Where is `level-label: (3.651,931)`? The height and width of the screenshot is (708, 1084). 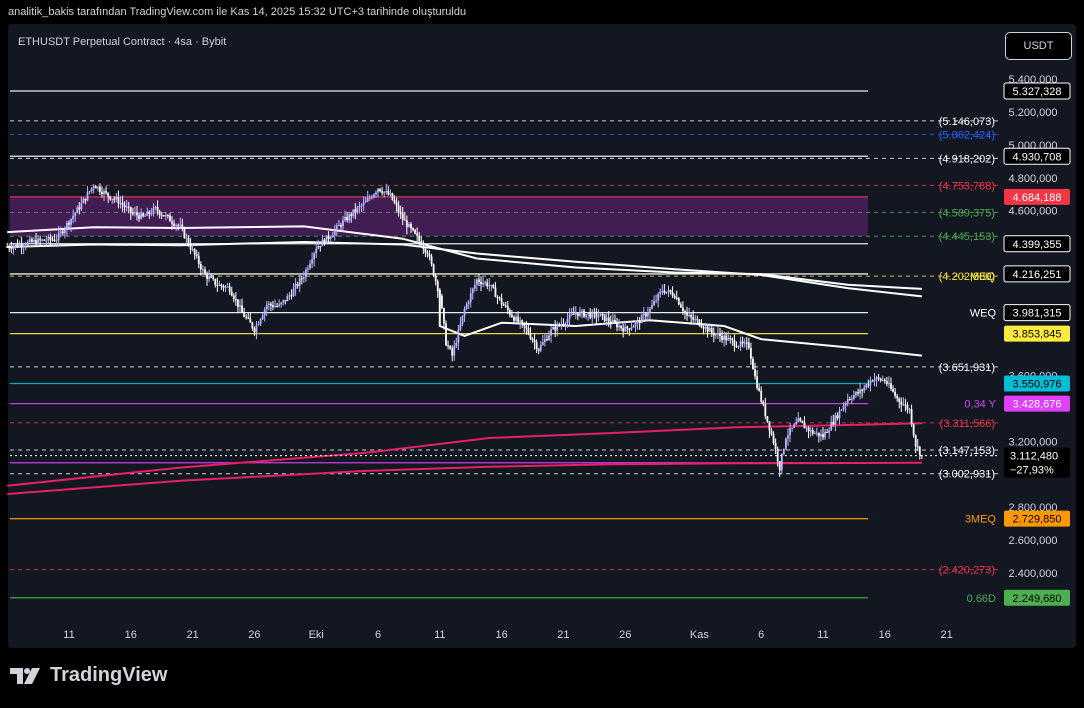 level-label: (3.651,931) is located at coordinates (967, 368).